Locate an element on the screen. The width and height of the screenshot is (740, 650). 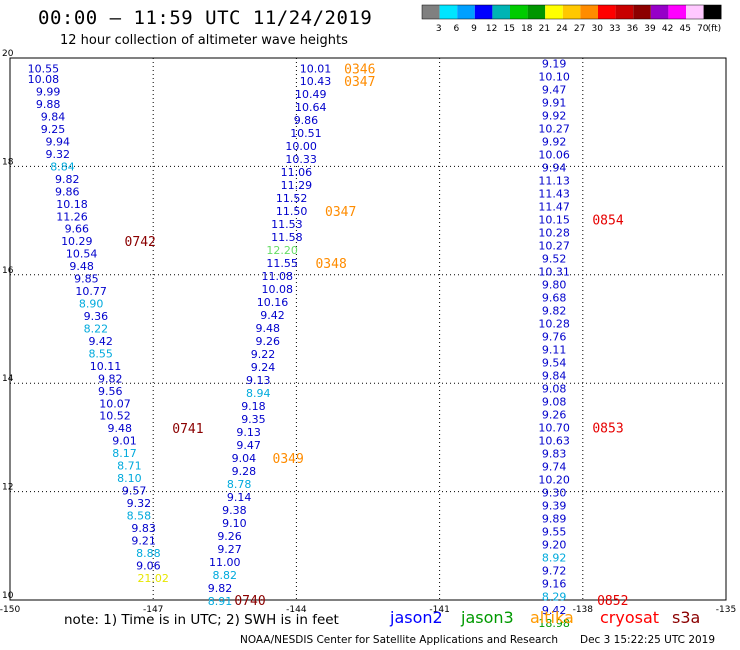
wave-height-value: 9.47 is located at coordinates (554, 89).